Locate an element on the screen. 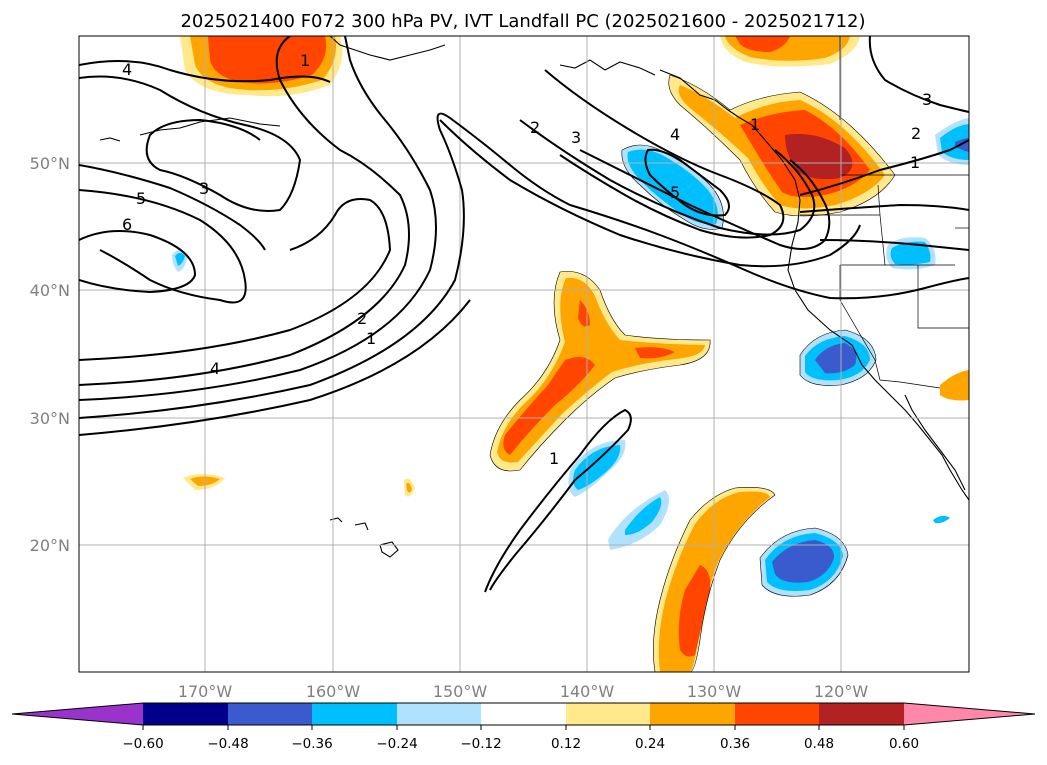 The width and height of the screenshot is (1047, 765). colorbar-tick-label: −0.24 is located at coordinates (396, 744).